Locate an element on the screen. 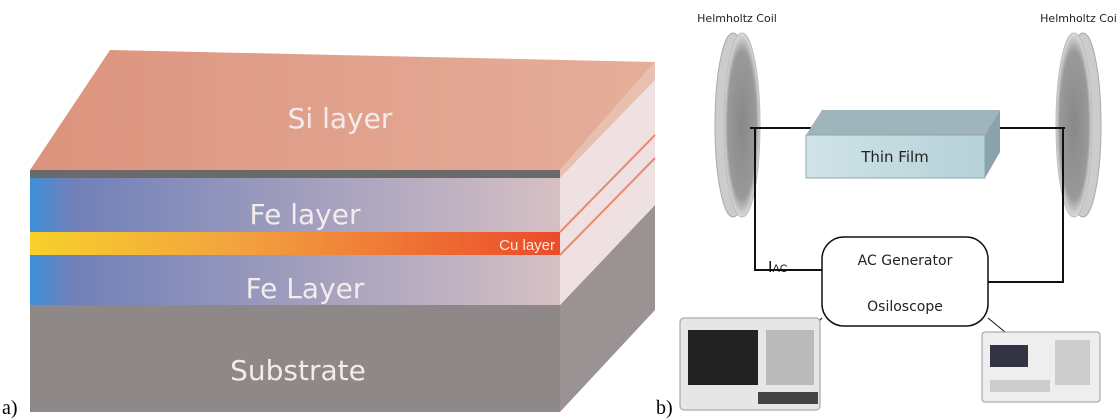 Image resolution: width=1117 pixels, height=419 pixels. si-label: Si layer is located at coordinates (340, 118).